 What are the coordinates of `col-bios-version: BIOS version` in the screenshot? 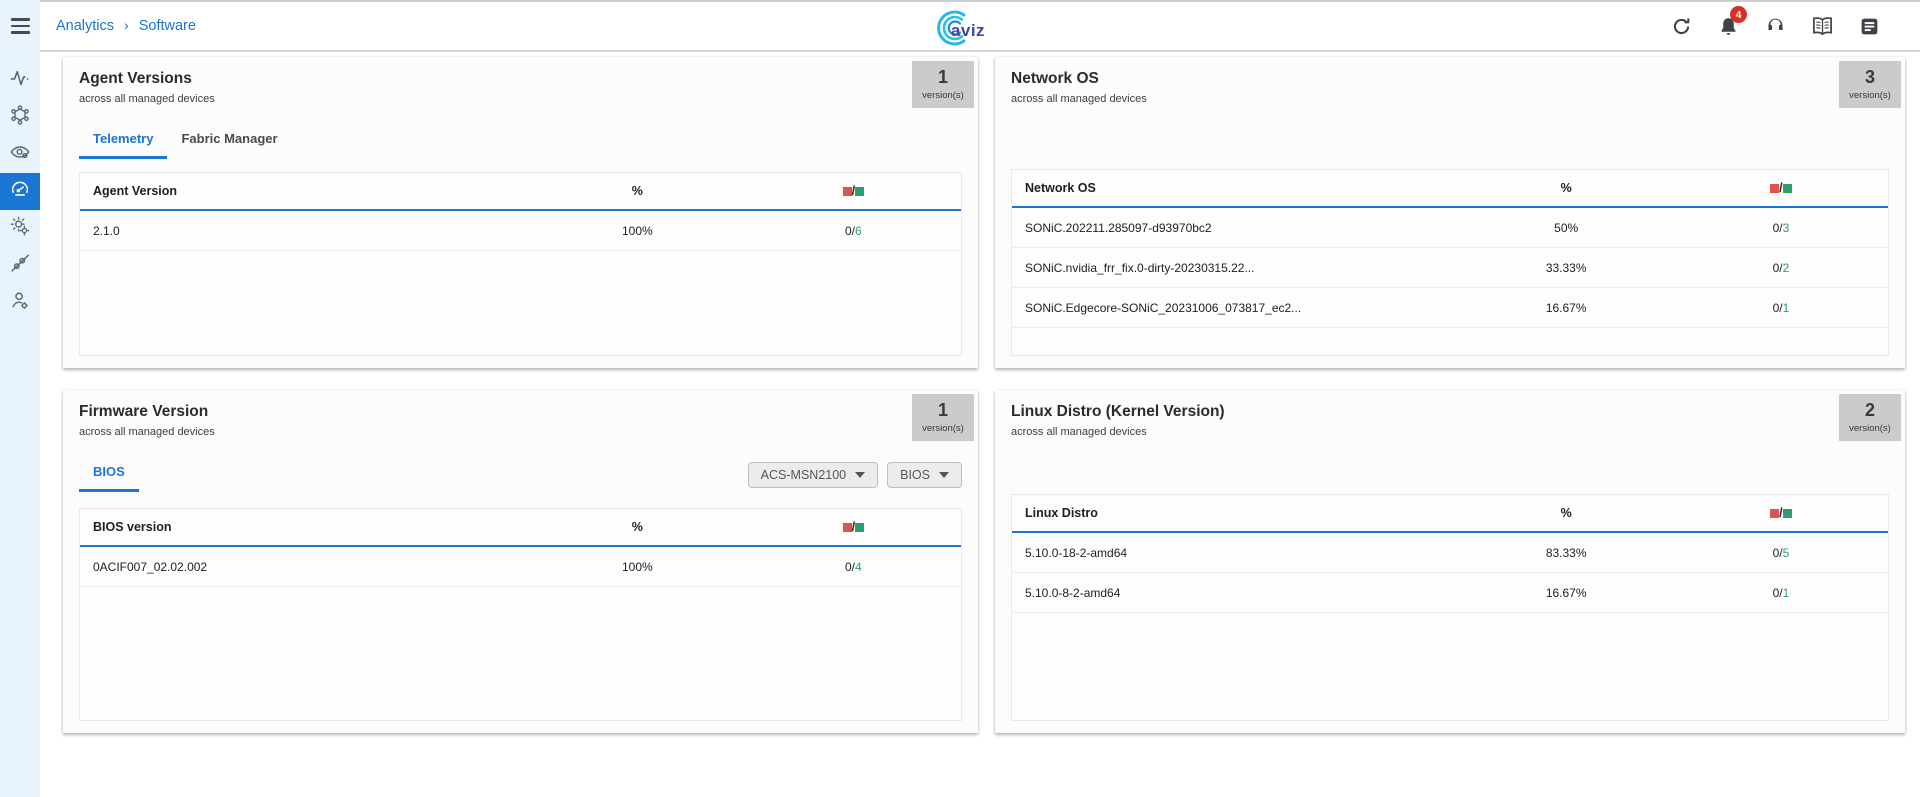 It's located at (132, 527).